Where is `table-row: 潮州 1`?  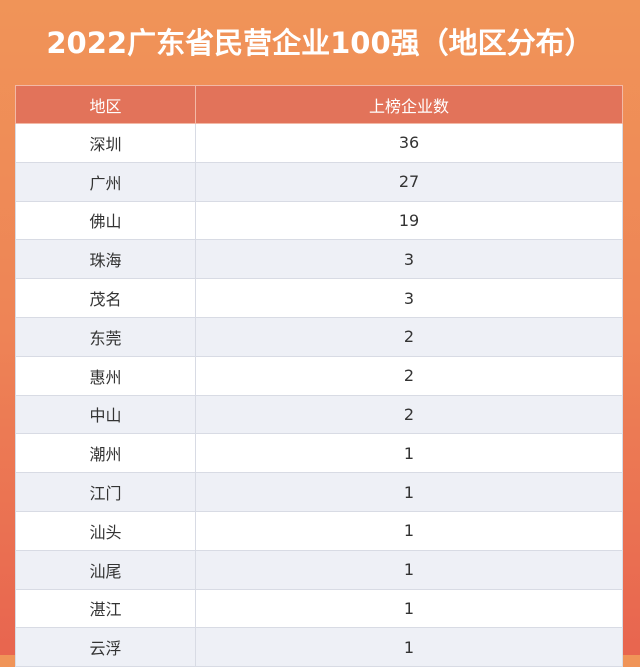 table-row: 潮州 1 is located at coordinates (319, 453).